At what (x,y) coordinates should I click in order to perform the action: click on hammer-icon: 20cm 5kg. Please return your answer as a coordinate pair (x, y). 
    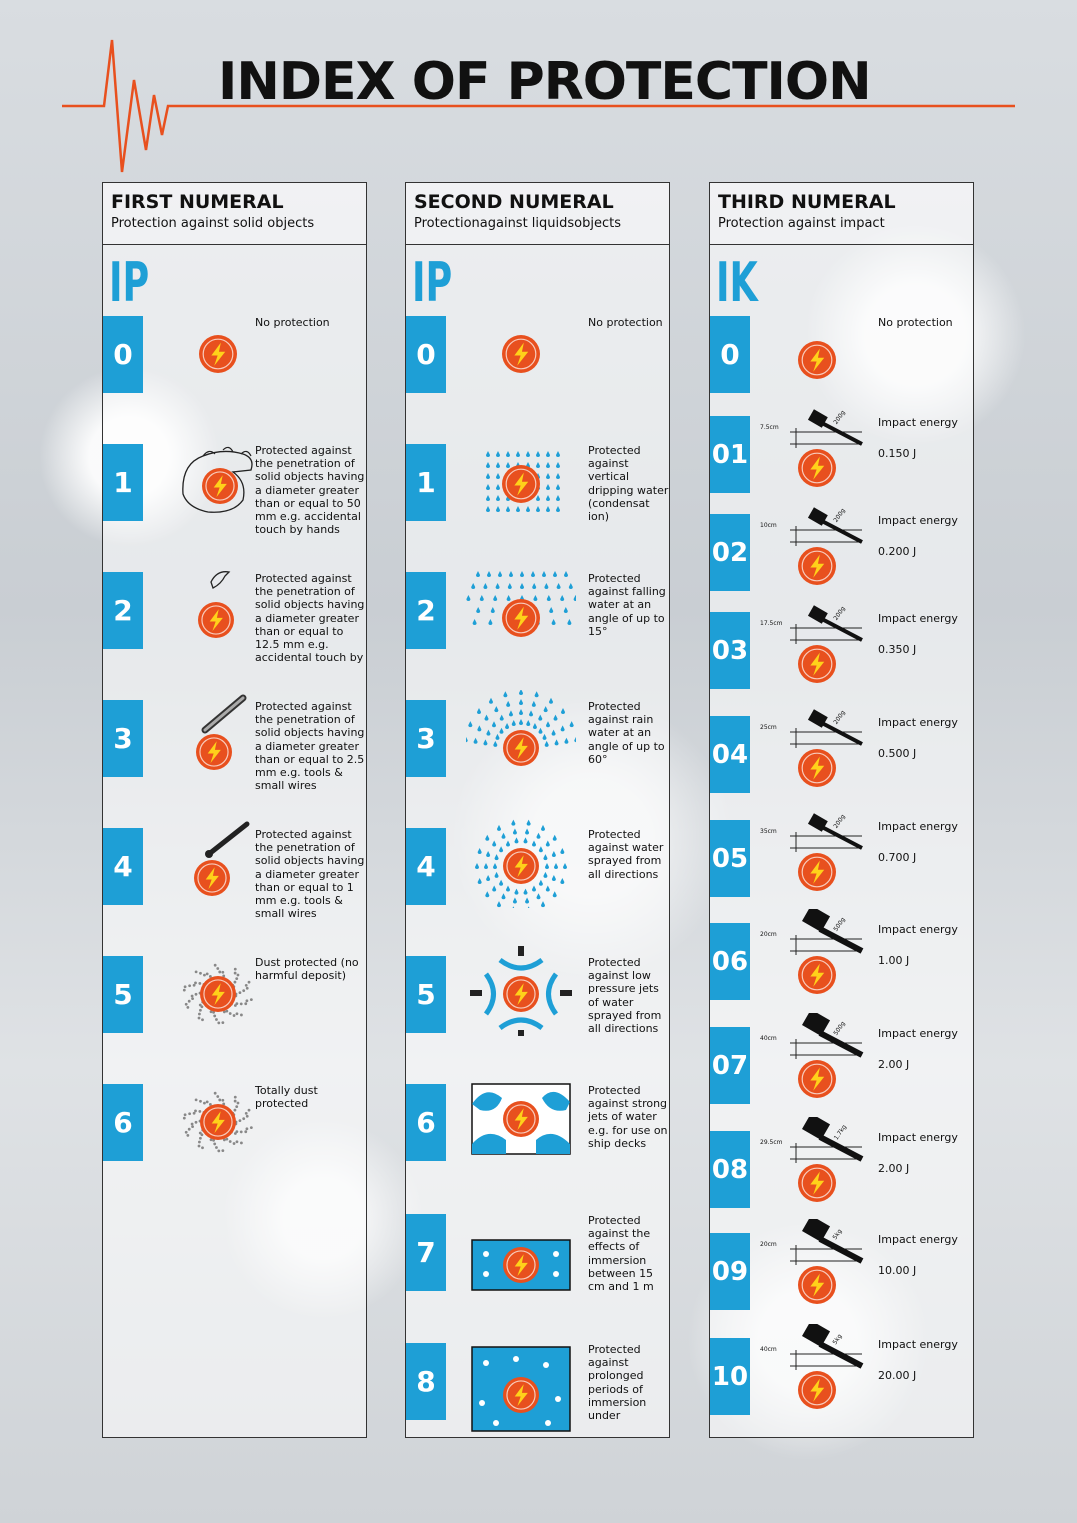
    Looking at the image, I should click on (816, 1264).